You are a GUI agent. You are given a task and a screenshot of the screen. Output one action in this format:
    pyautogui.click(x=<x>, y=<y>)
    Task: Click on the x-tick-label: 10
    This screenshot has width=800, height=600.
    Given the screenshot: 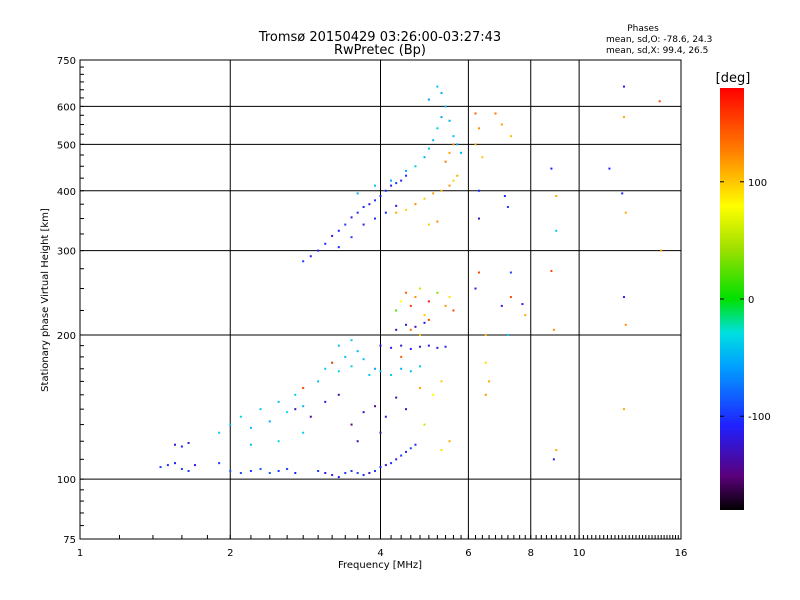 What is the action you would take?
    pyautogui.click(x=579, y=553)
    